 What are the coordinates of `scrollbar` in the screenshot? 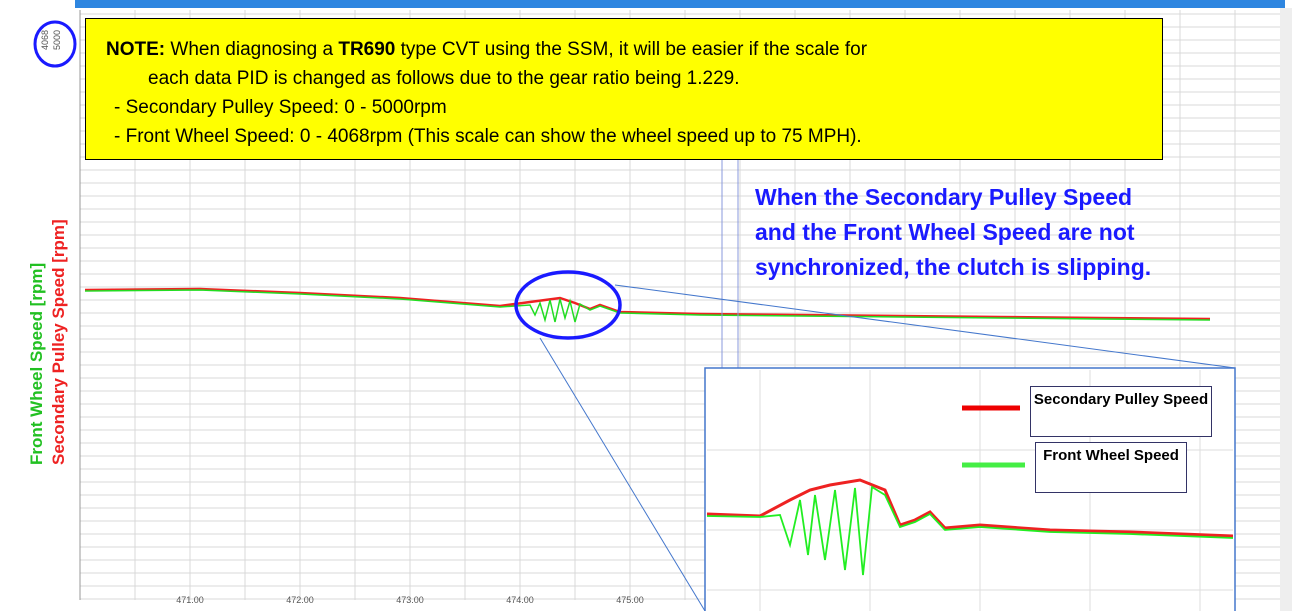 It's located at (1286, 309).